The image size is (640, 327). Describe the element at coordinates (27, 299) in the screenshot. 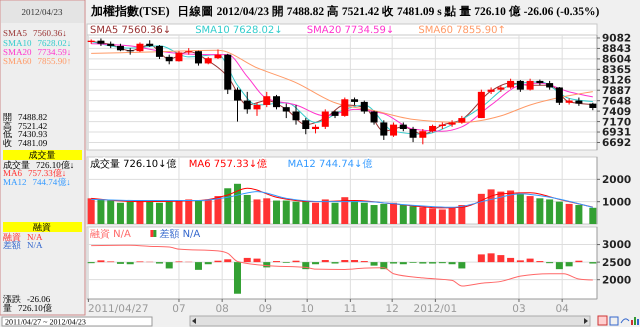

I see `text: 漲跌 -26.06` at that location.